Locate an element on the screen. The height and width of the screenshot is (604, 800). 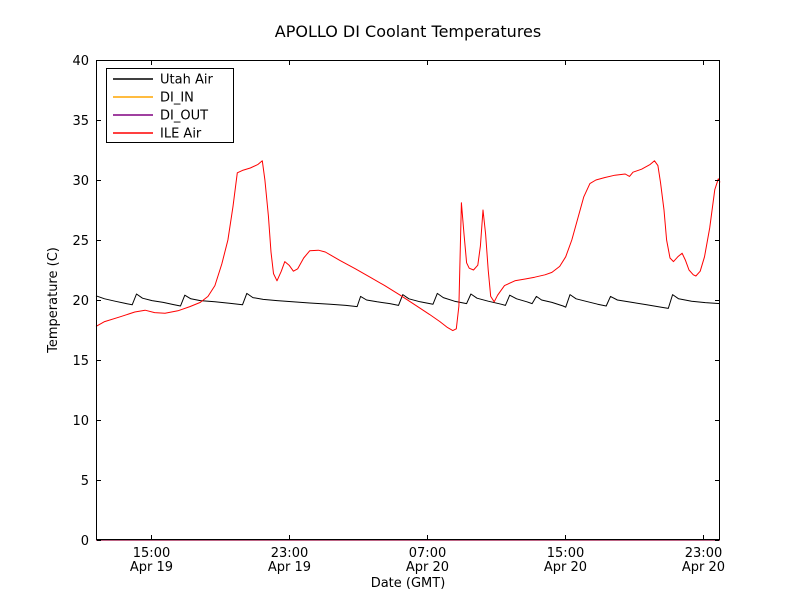
y-tick-label: 30 is located at coordinates (80, 181).